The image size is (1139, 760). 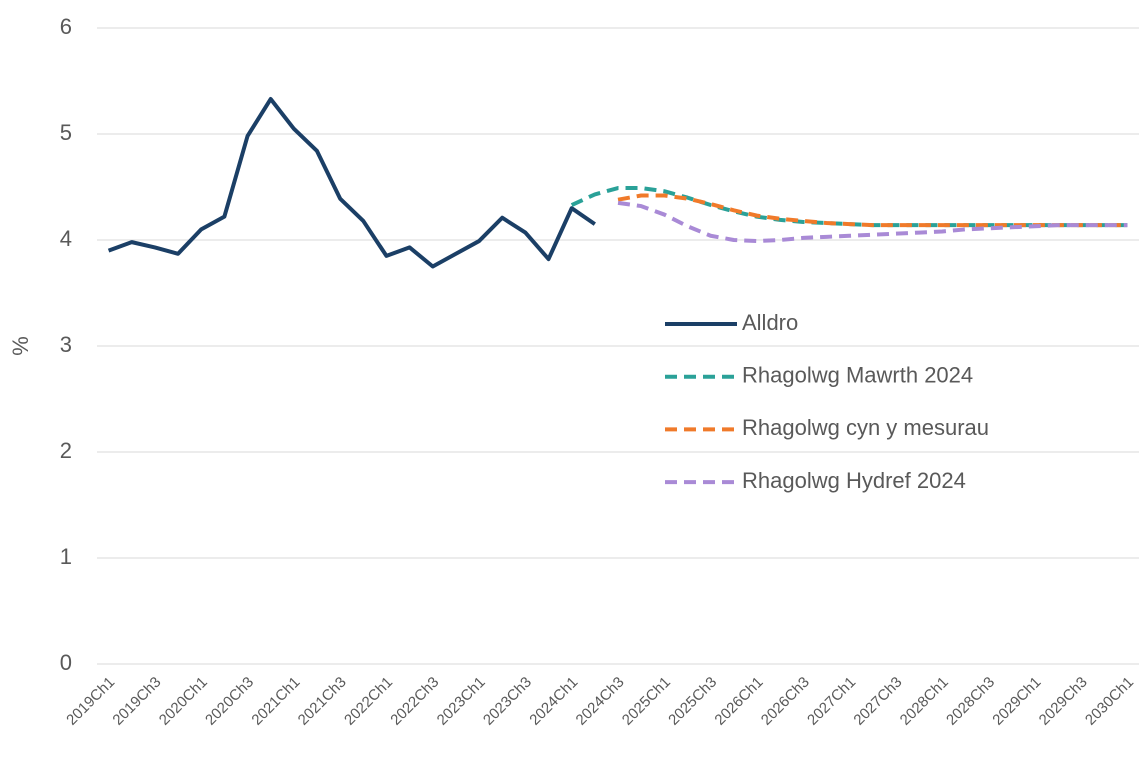 What do you see at coordinates (970, 701) in the screenshot?
I see `x-tick-label: 2028Ch3` at bounding box center [970, 701].